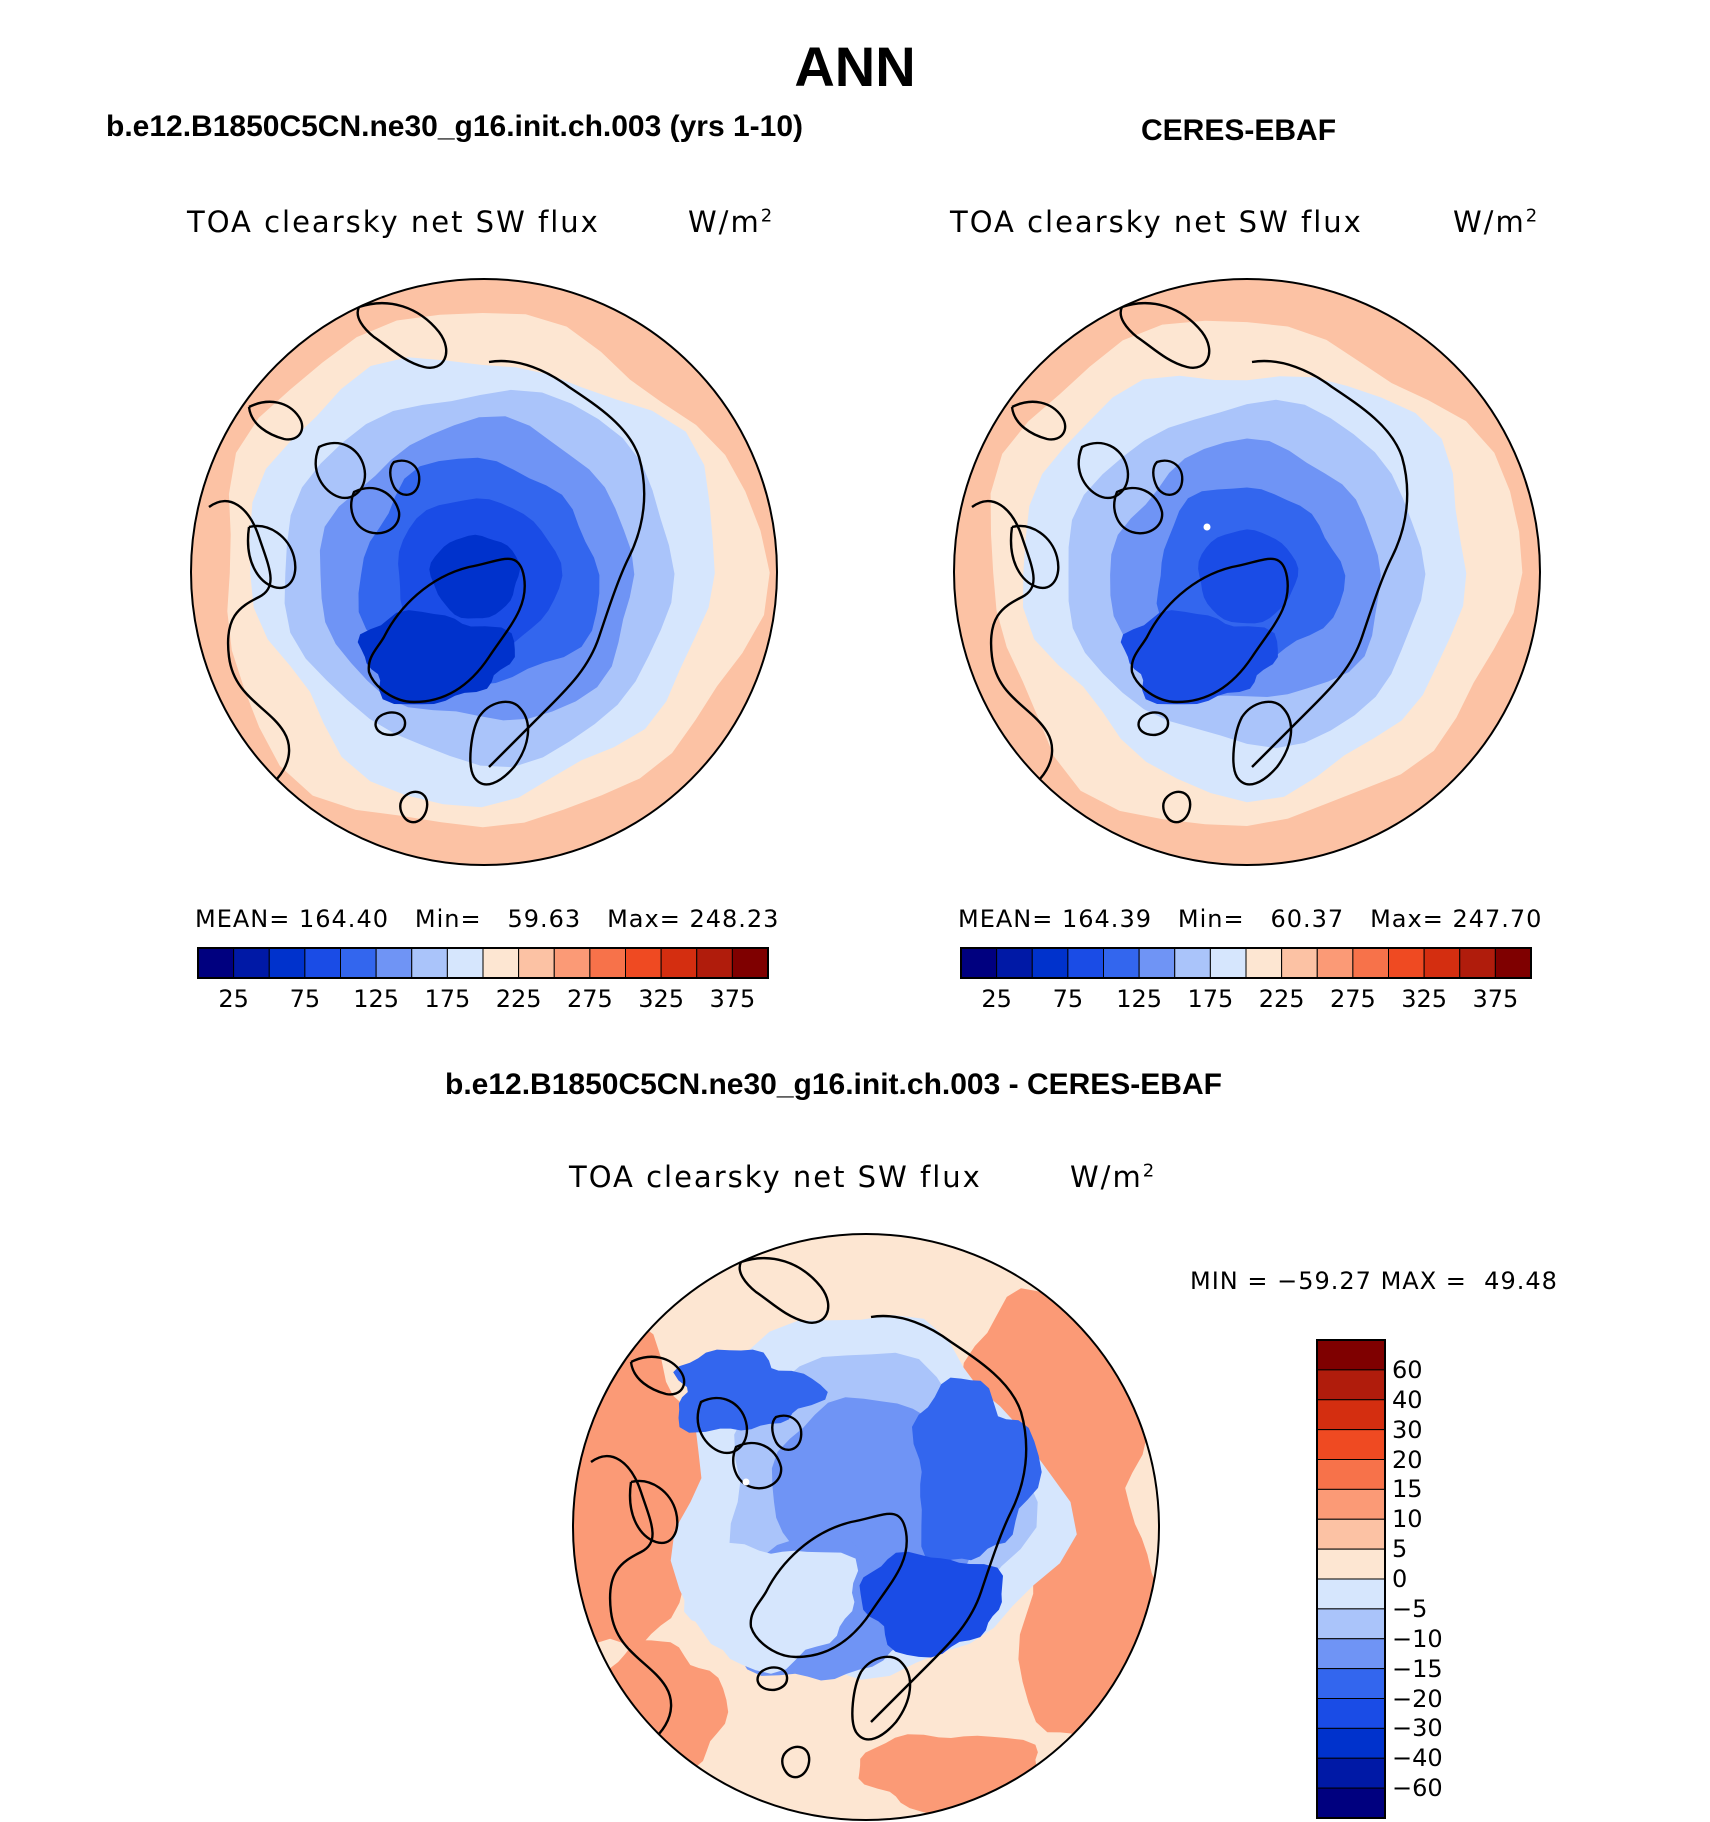 The width and height of the screenshot is (1710, 1822). Describe the element at coordinates (1107, 919) in the screenshot. I see `obs-mean-value: 164.39` at that location.